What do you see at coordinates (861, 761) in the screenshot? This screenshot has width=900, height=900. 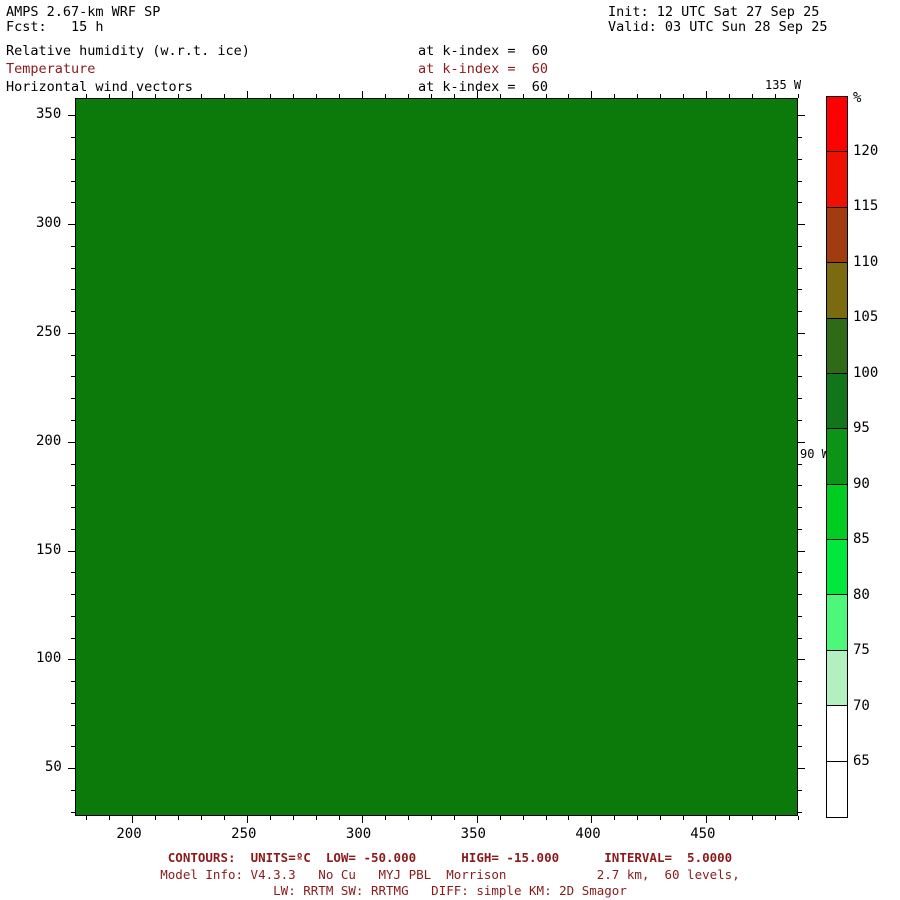 I see `colorbar-tick: 65` at bounding box center [861, 761].